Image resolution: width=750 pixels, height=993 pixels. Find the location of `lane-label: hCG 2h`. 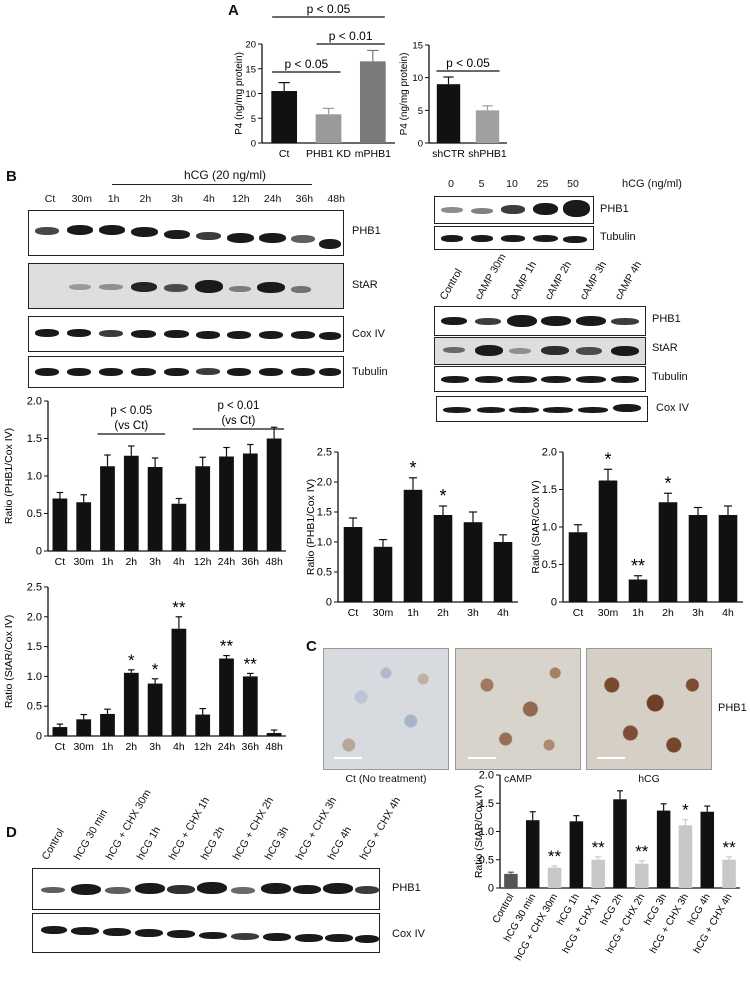

lane-label: hCG 2h is located at coordinates (213, 843).